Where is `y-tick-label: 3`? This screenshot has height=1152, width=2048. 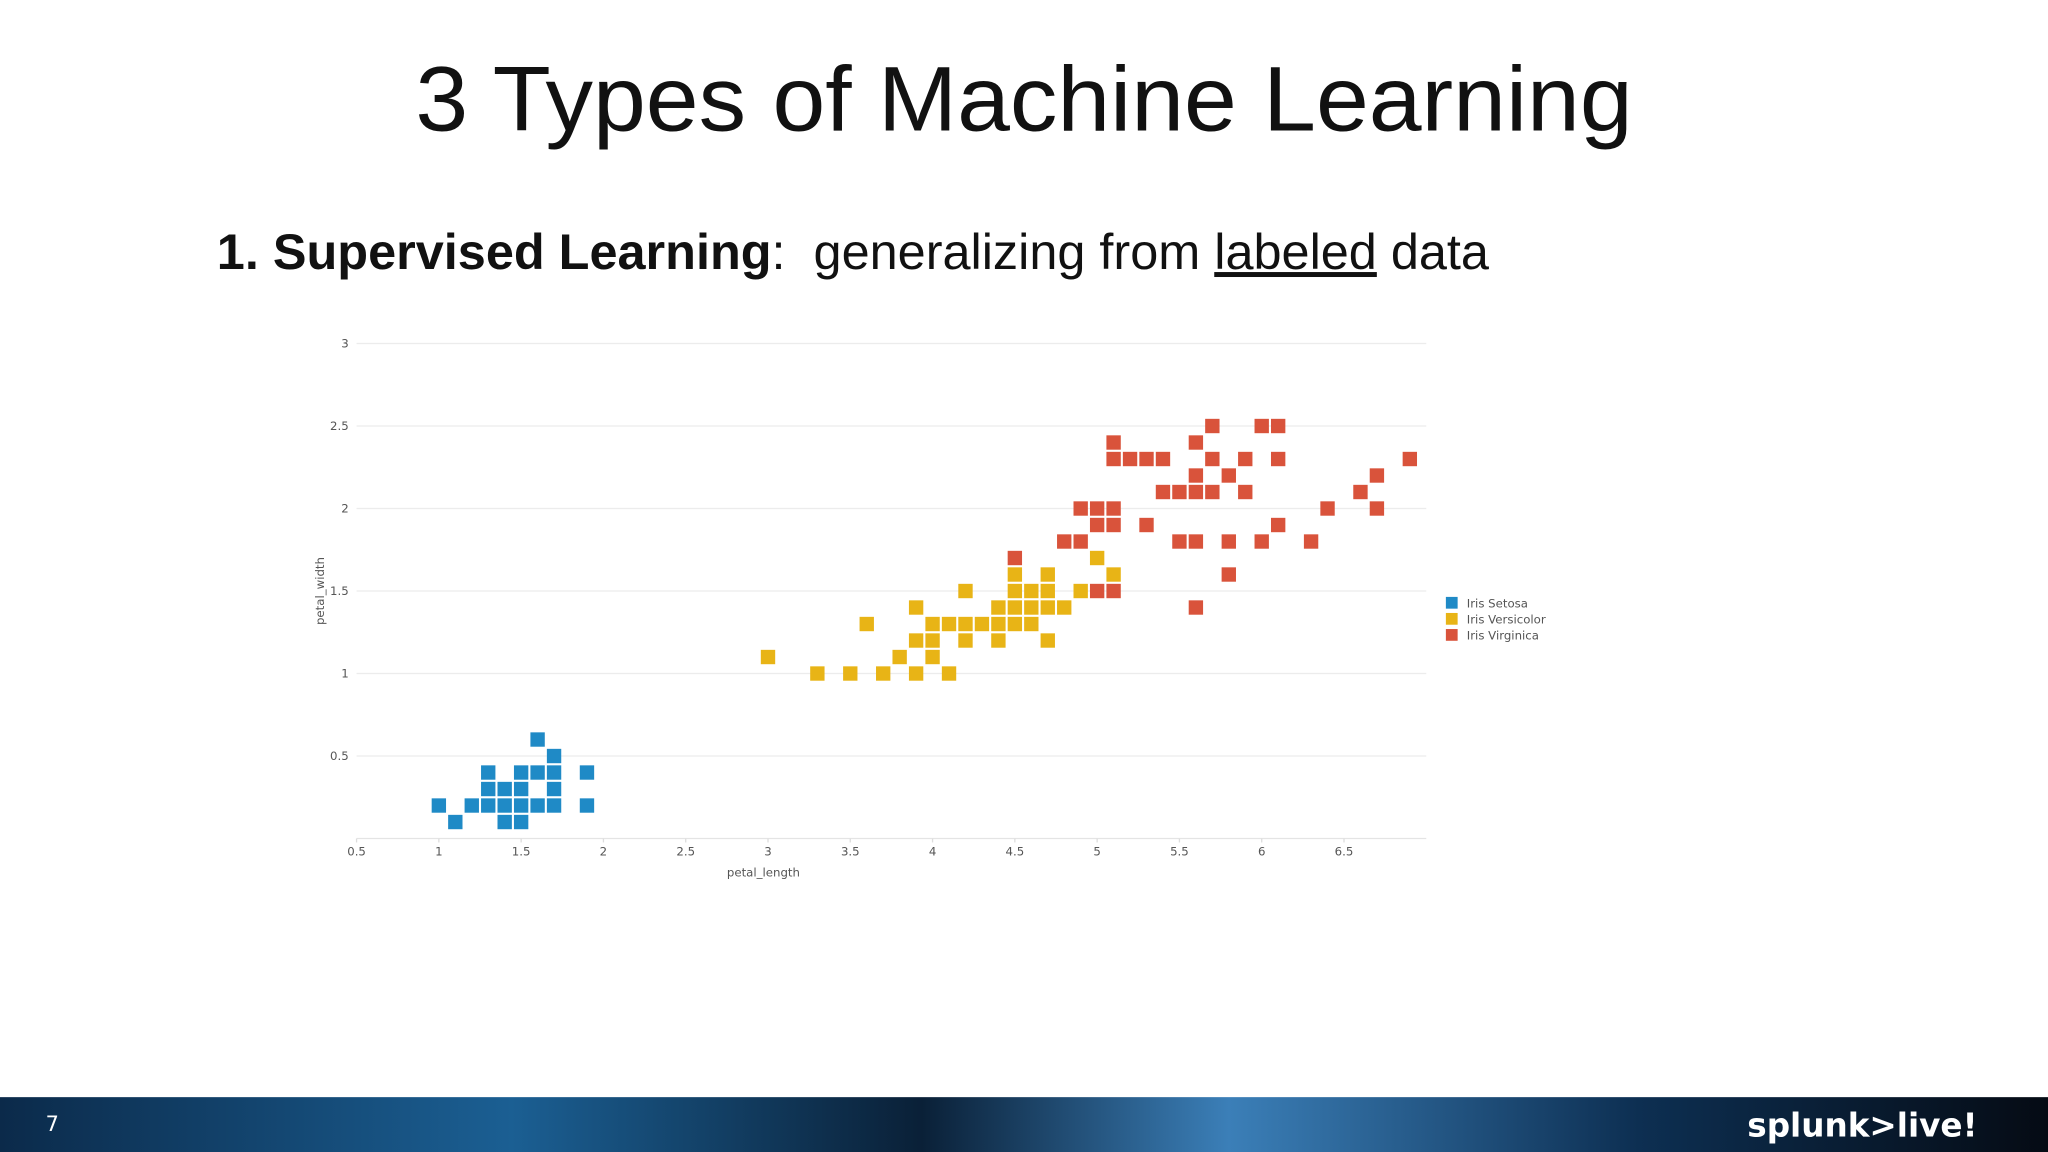 y-tick-label: 3 is located at coordinates (344, 343).